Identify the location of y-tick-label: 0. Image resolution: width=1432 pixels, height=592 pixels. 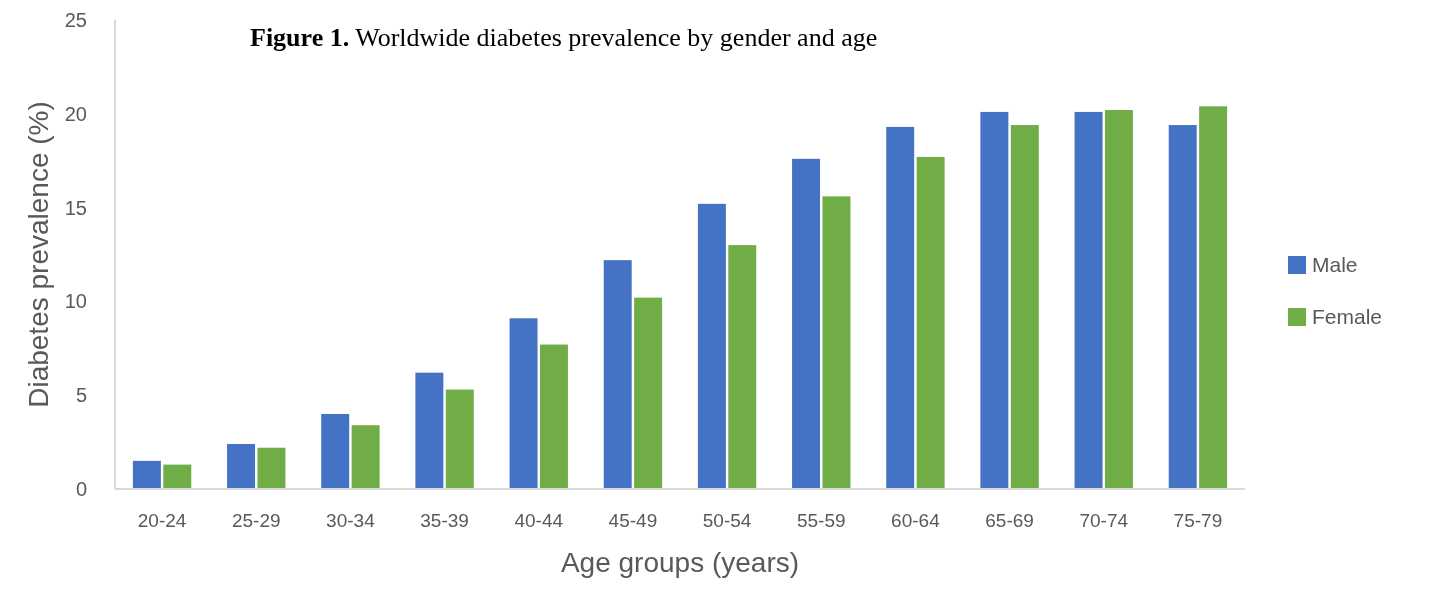
(81, 489).